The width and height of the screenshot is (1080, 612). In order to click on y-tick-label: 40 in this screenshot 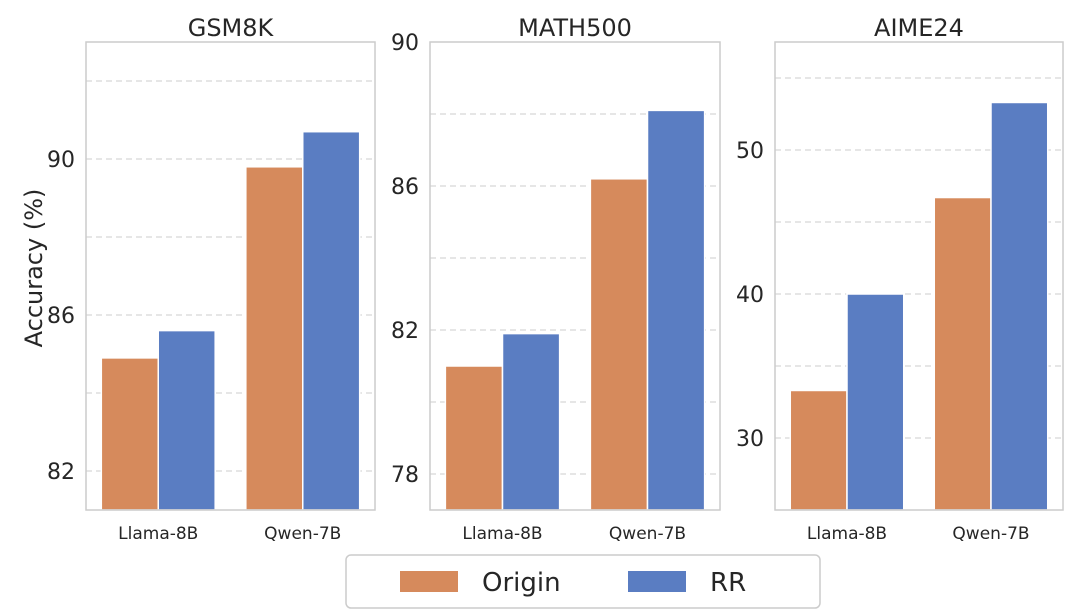, I will do `click(750, 295)`.